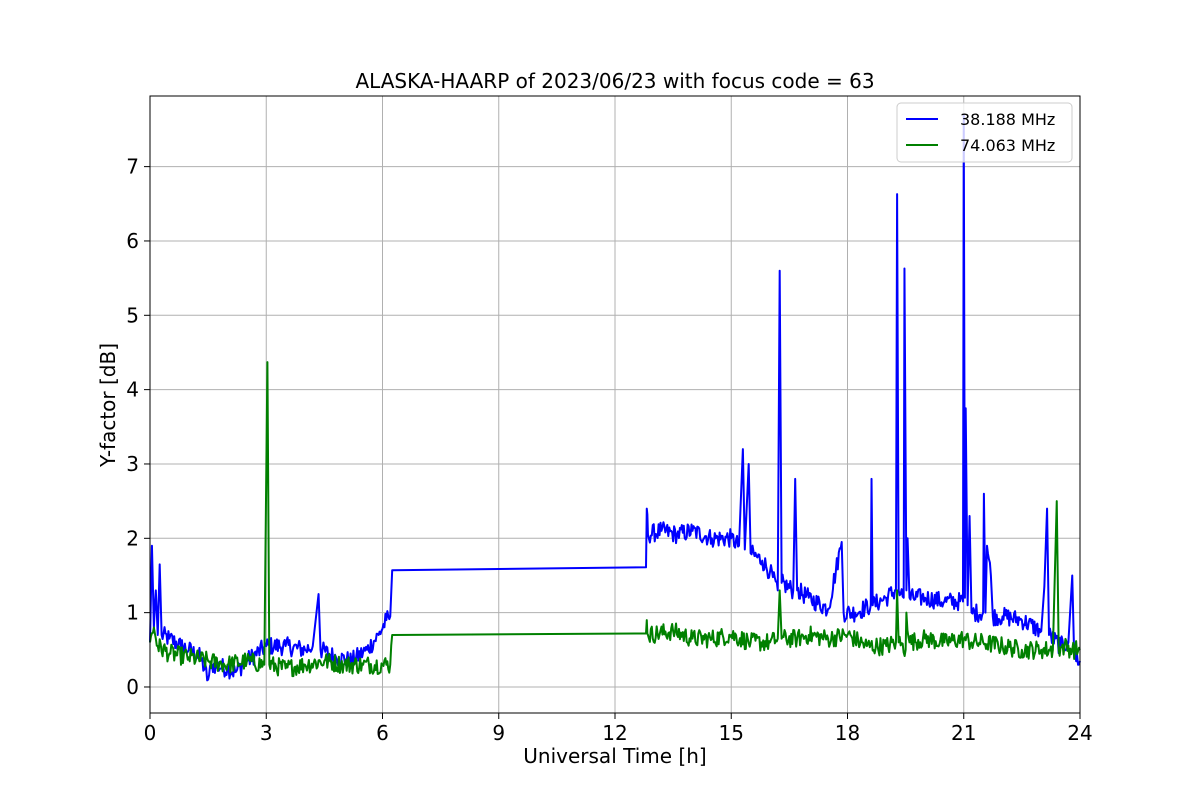 This screenshot has width=1200, height=800. What do you see at coordinates (963, 733) in the screenshot?
I see `x-tick-label: 21` at bounding box center [963, 733].